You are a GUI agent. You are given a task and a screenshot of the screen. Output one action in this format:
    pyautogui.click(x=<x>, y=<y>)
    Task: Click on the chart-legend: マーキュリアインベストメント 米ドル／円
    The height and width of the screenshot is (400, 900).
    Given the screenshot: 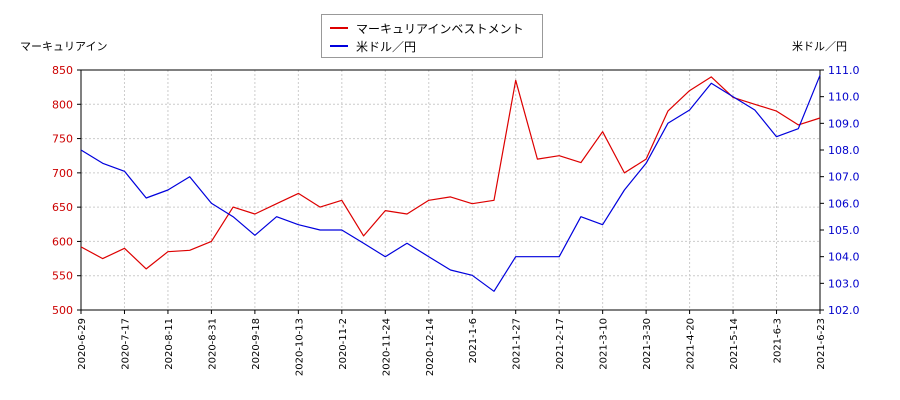 What is the action you would take?
    pyautogui.click(x=432, y=36)
    